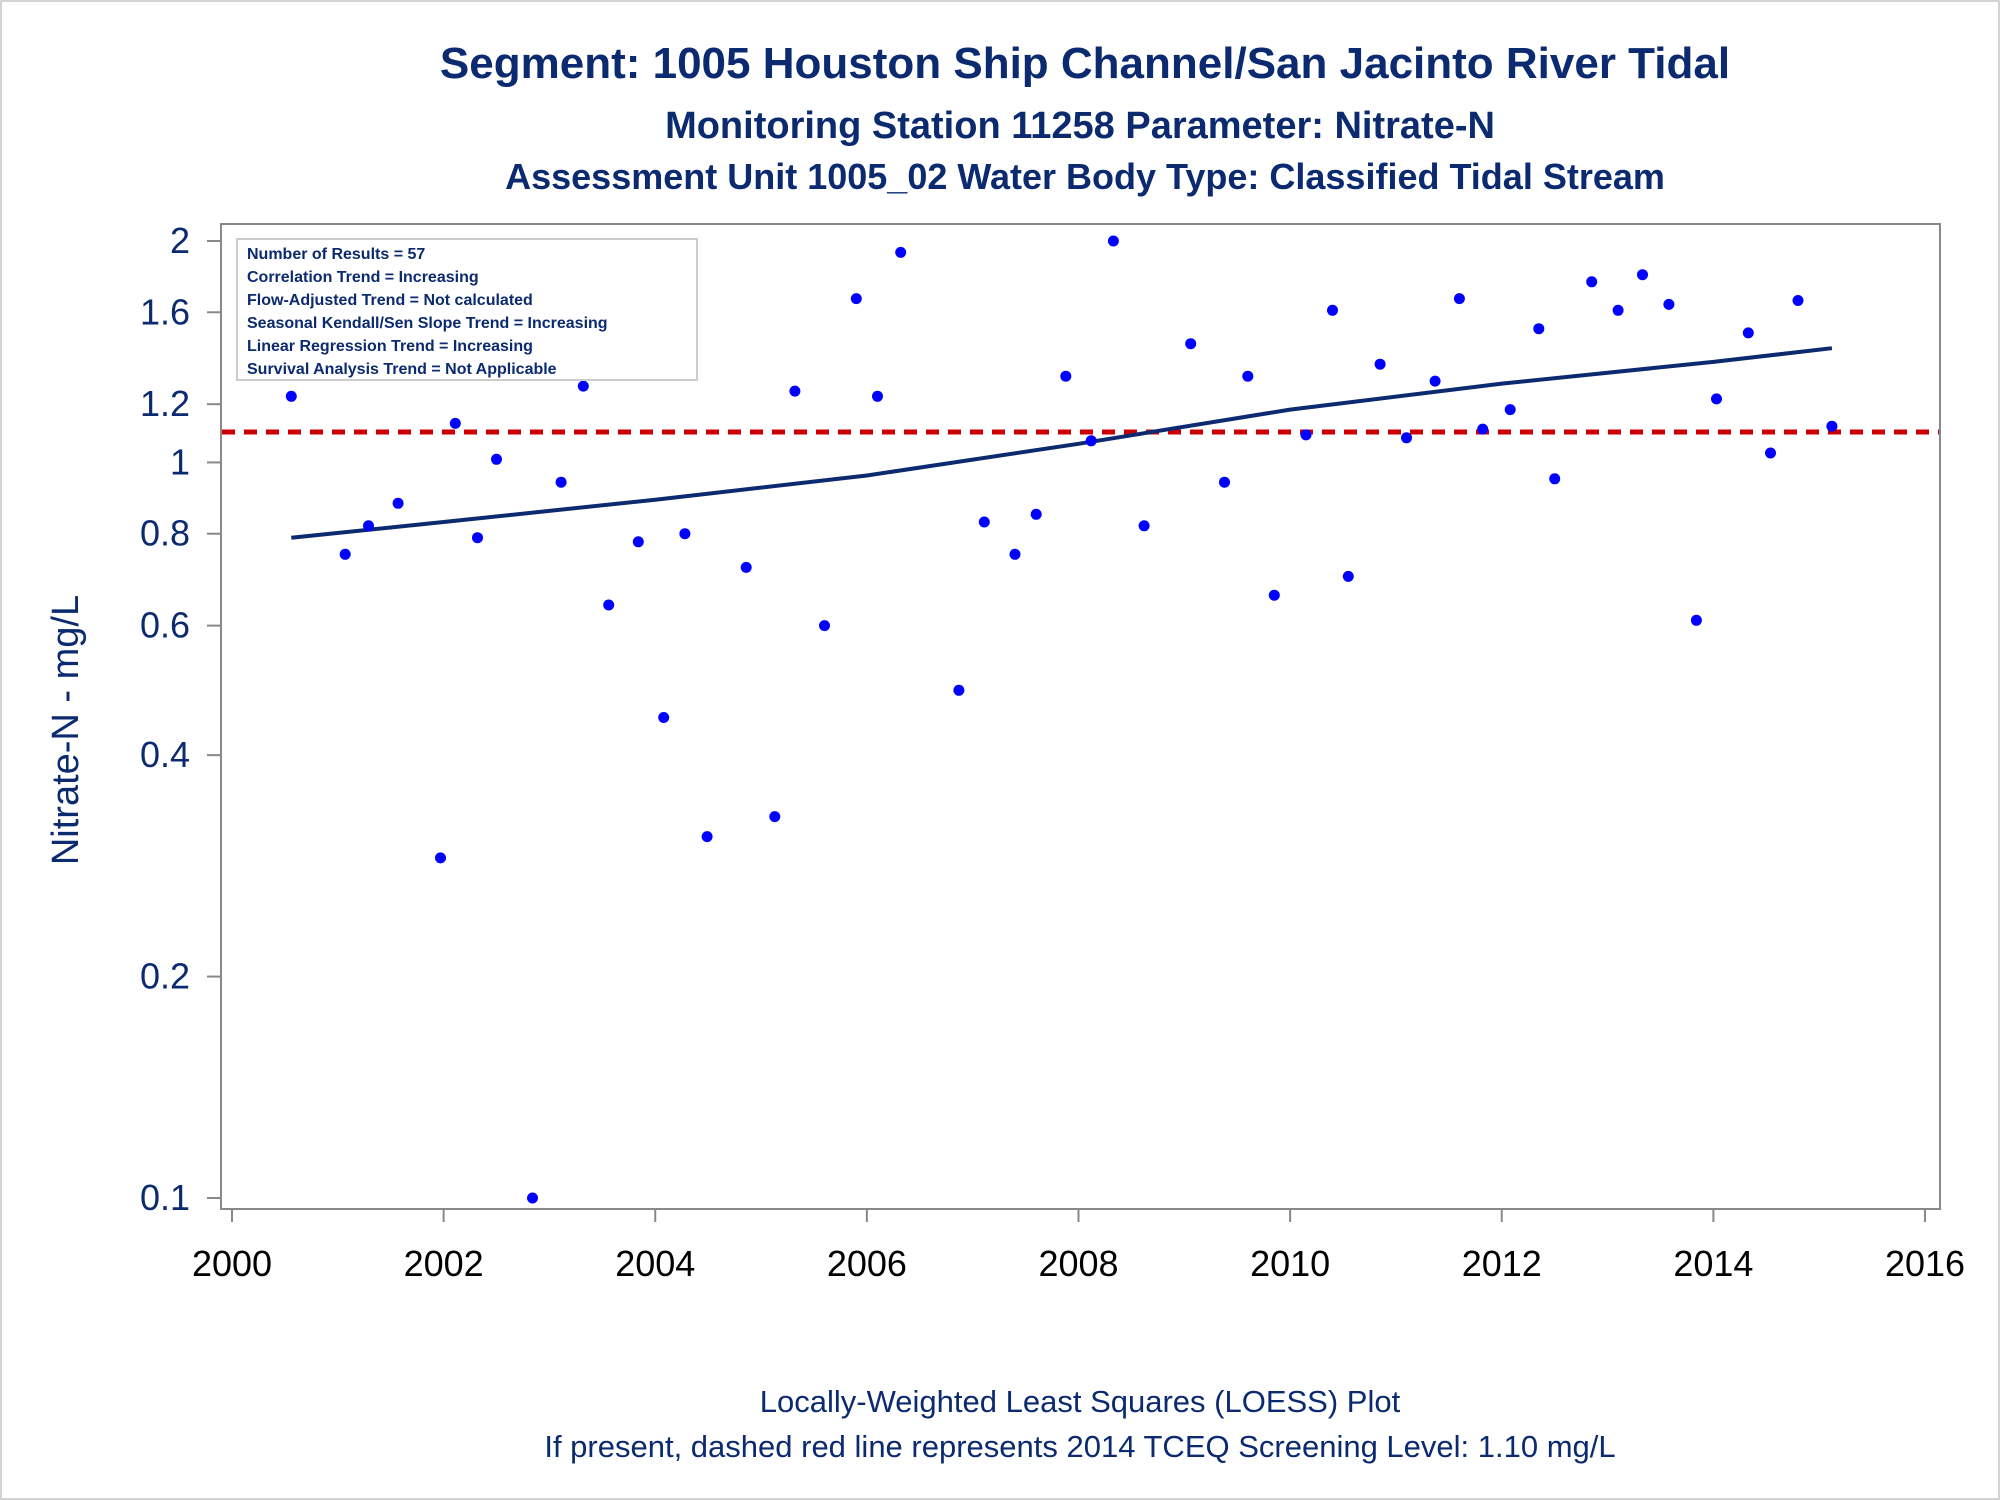 The height and width of the screenshot is (1500, 2000). I want to click on x-tick-label-2010: 2010, so click(1290, 1263).